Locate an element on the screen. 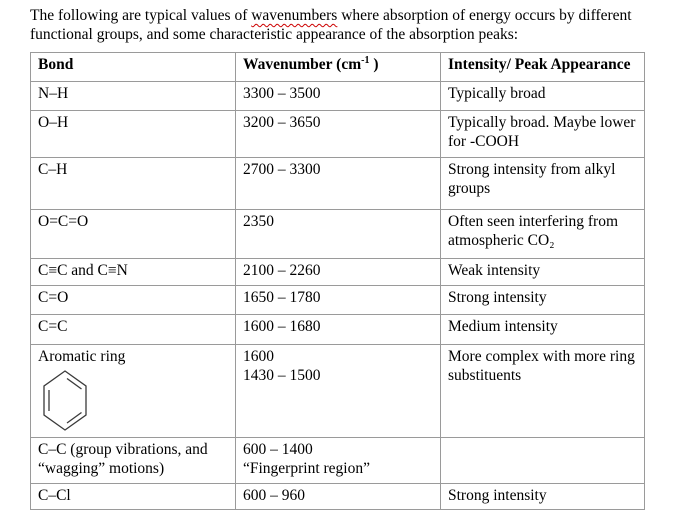  column-header-bond: Bond is located at coordinates (133, 66).